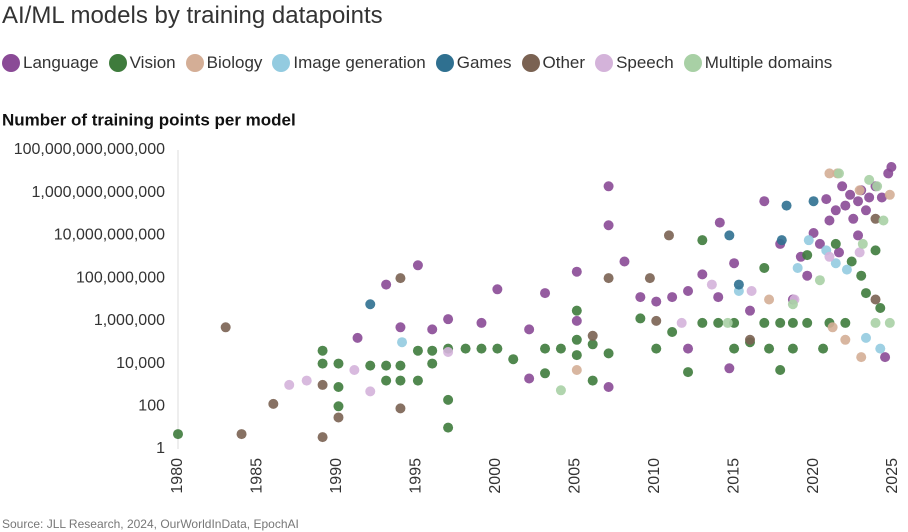 Image resolution: width=908 pixels, height=532 pixels. I want to click on x-tick-label: 2010, so click(654, 476).